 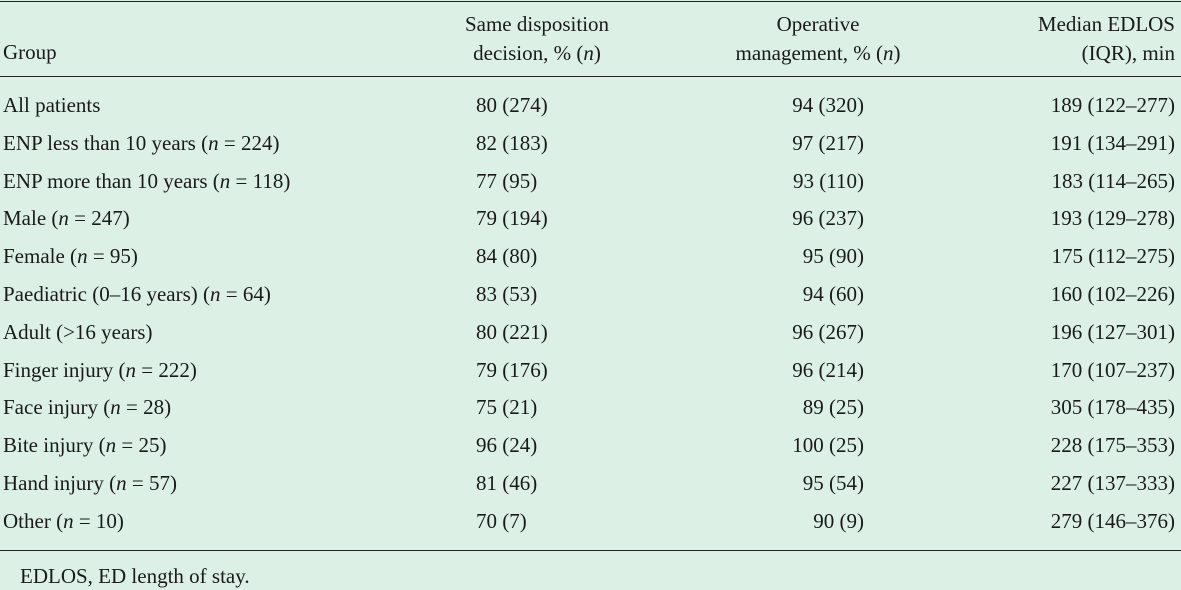 What do you see at coordinates (512, 105) in the screenshot?
I see `cell-same-disposition: 80 (274)` at bounding box center [512, 105].